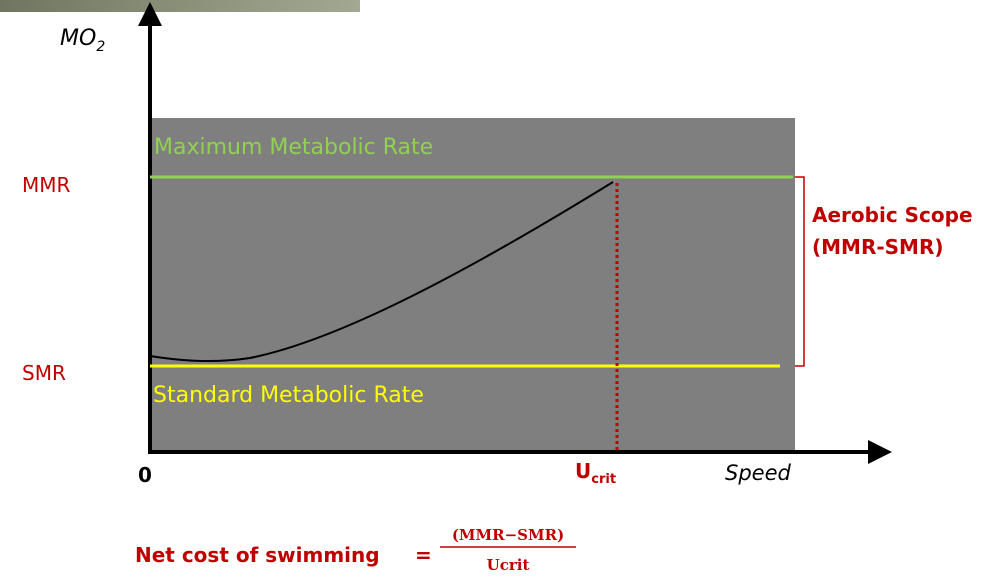 The height and width of the screenshot is (582, 1005). Describe the element at coordinates (423, 555) in the screenshot. I see `formula-equals: =` at that location.